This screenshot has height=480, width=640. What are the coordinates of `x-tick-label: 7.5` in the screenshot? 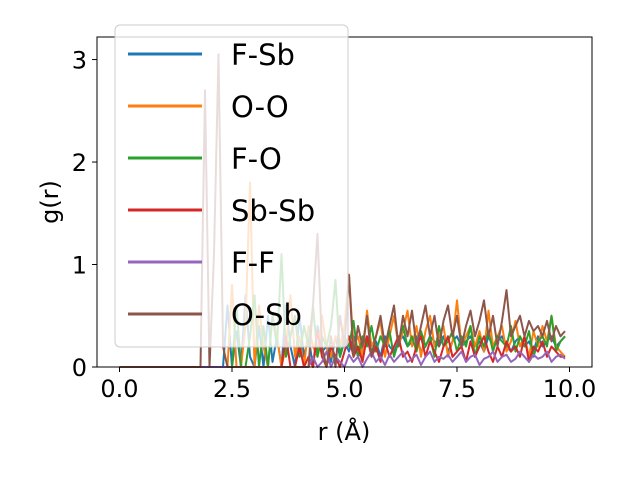 It's located at (457, 389).